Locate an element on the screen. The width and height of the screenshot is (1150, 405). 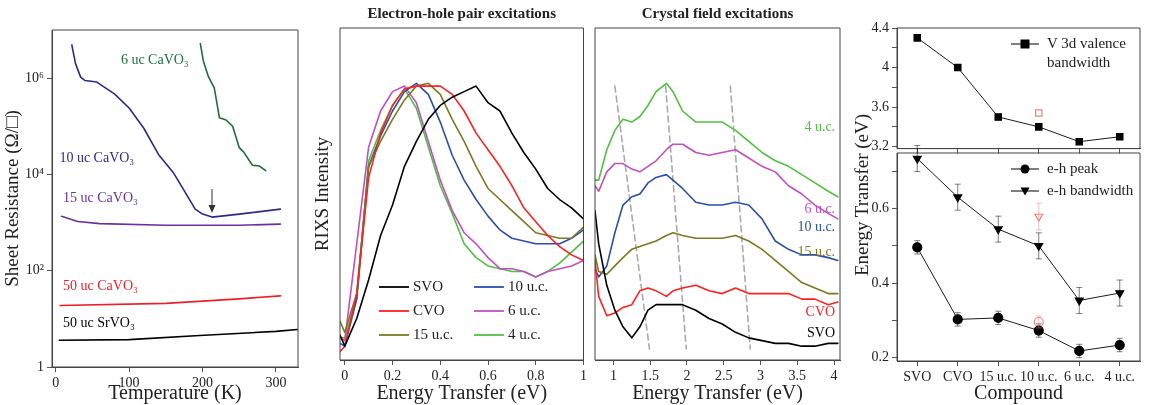
series-label: 50 uc CaVO₃ is located at coordinates (101, 285).